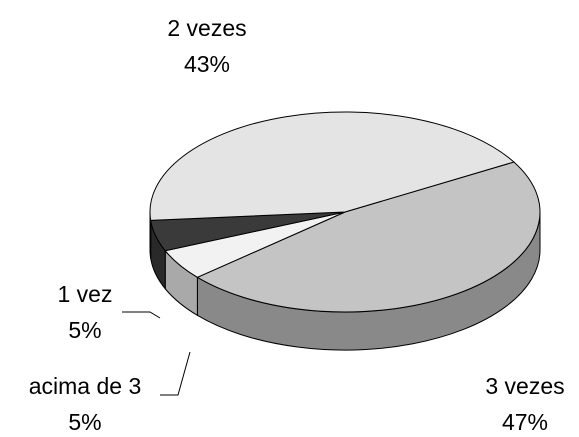 This screenshot has height=437, width=579. Describe the element at coordinates (207, 64) in the screenshot. I see `value-label: 43%` at that location.